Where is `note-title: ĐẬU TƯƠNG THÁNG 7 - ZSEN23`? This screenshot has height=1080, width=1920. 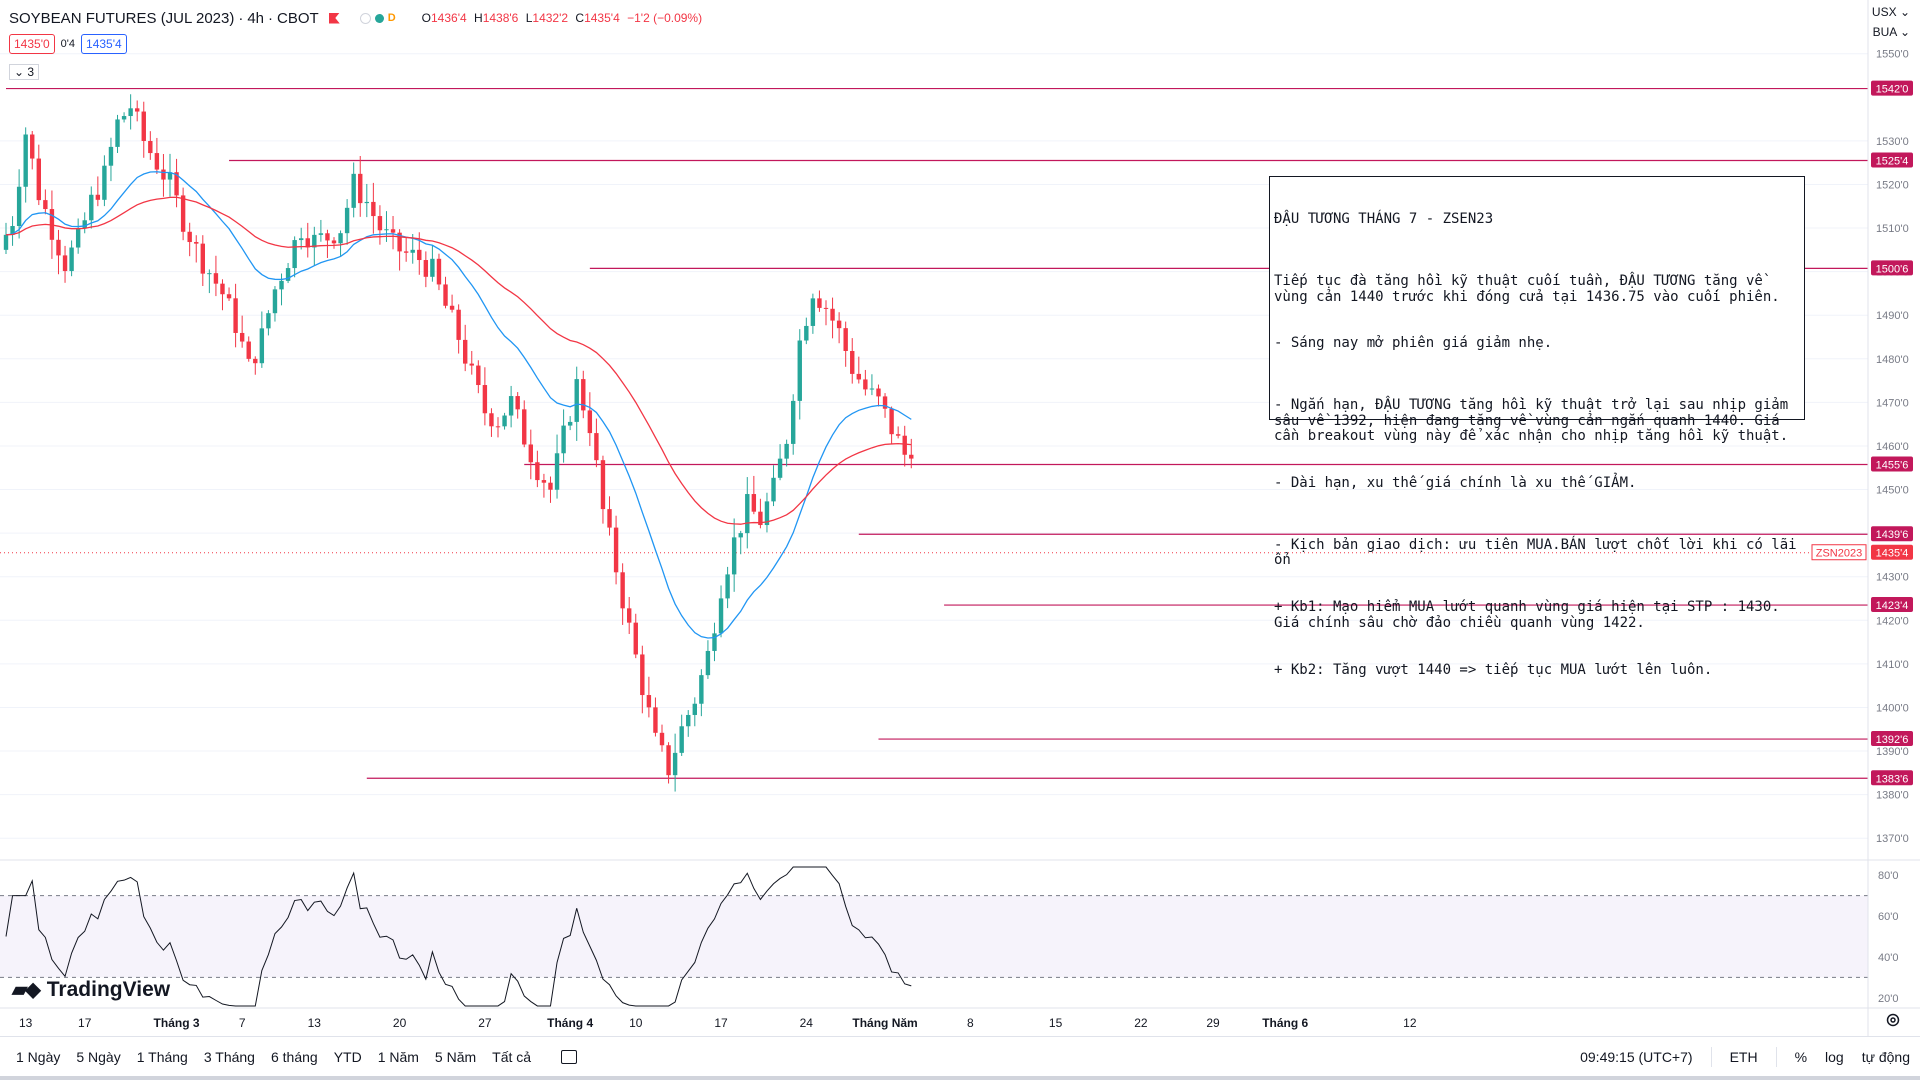 note-title: ĐẬU TƯƠNG THÁNG 7 - ZSEN23 is located at coordinates (1384, 219).